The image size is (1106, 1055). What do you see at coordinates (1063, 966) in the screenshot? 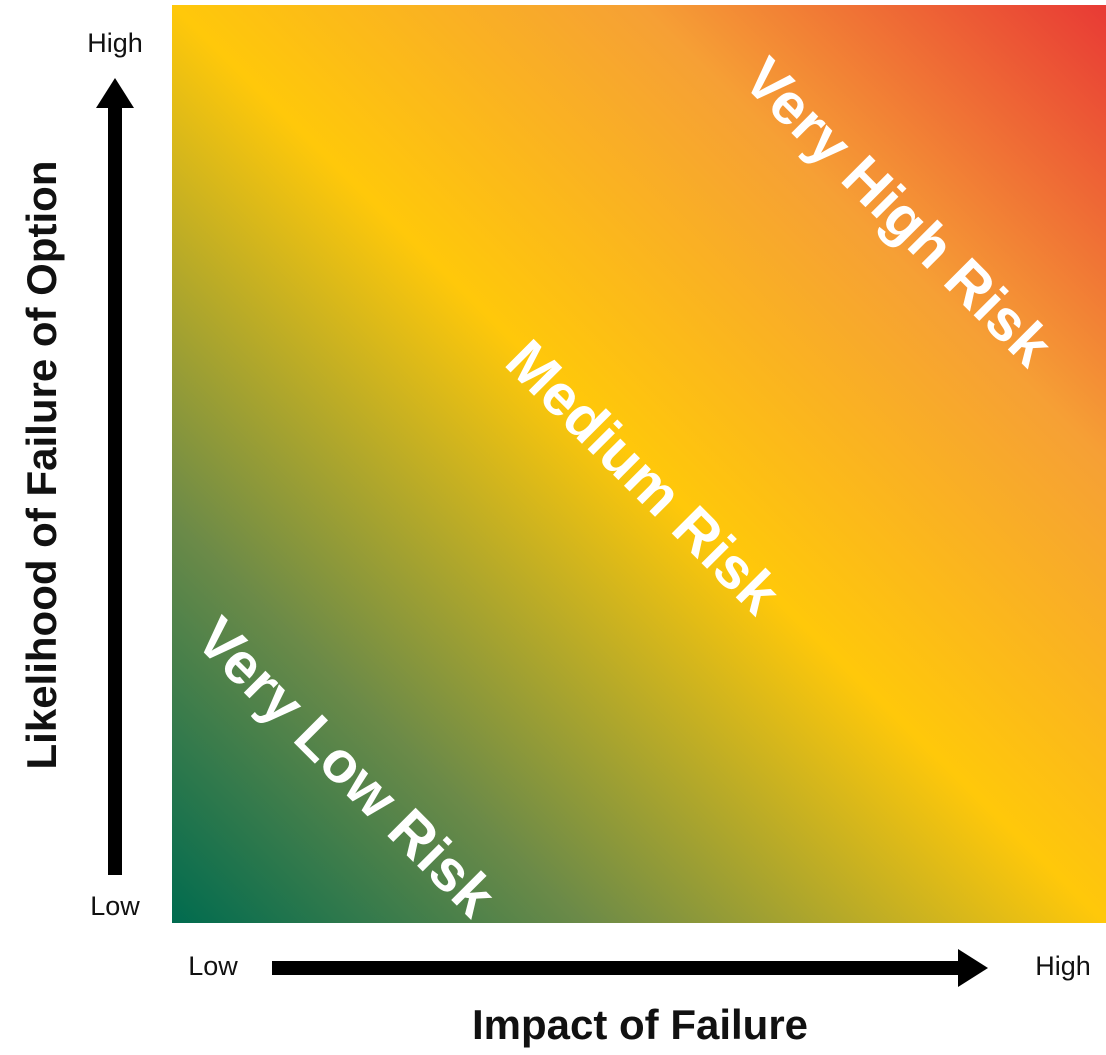
I see `x-high-label: High` at bounding box center [1063, 966].